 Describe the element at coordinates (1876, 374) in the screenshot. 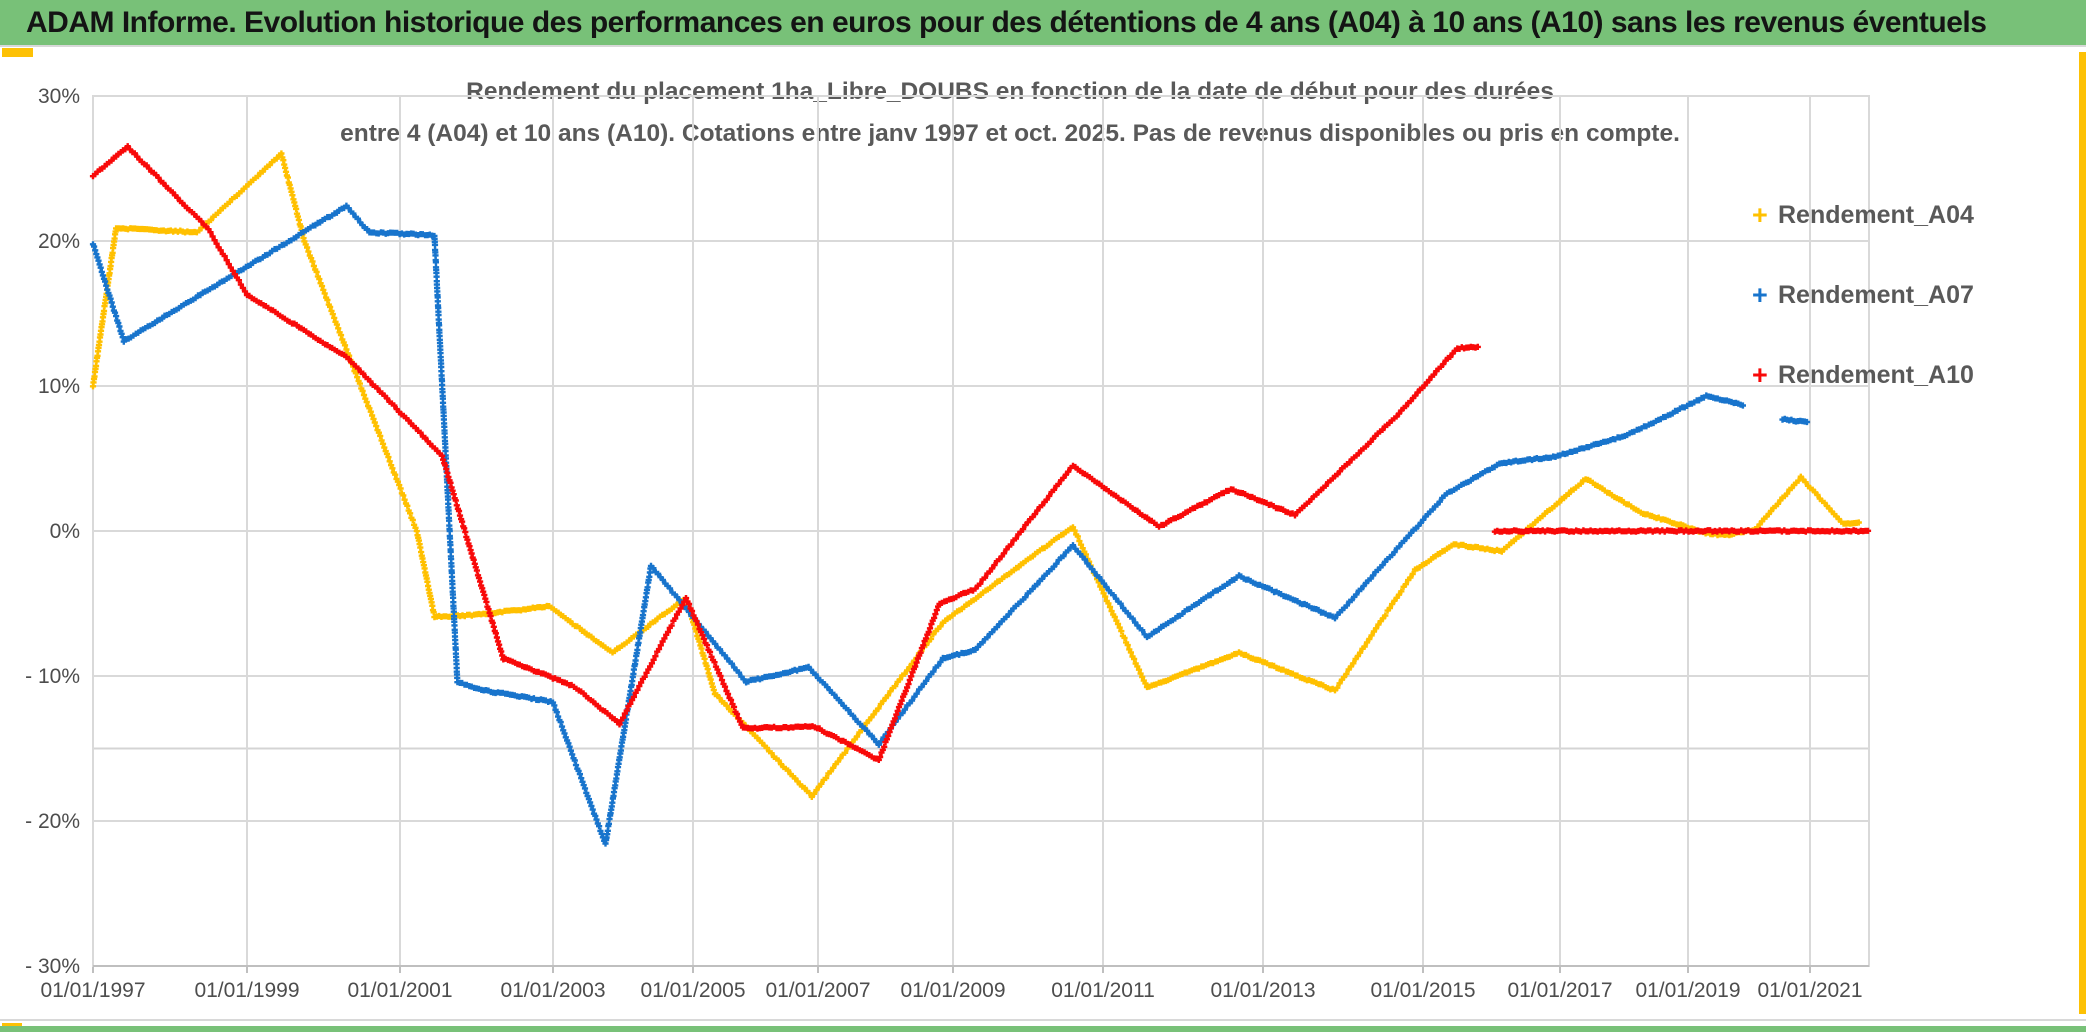

I see `legend-label: Rendement_A10` at that location.